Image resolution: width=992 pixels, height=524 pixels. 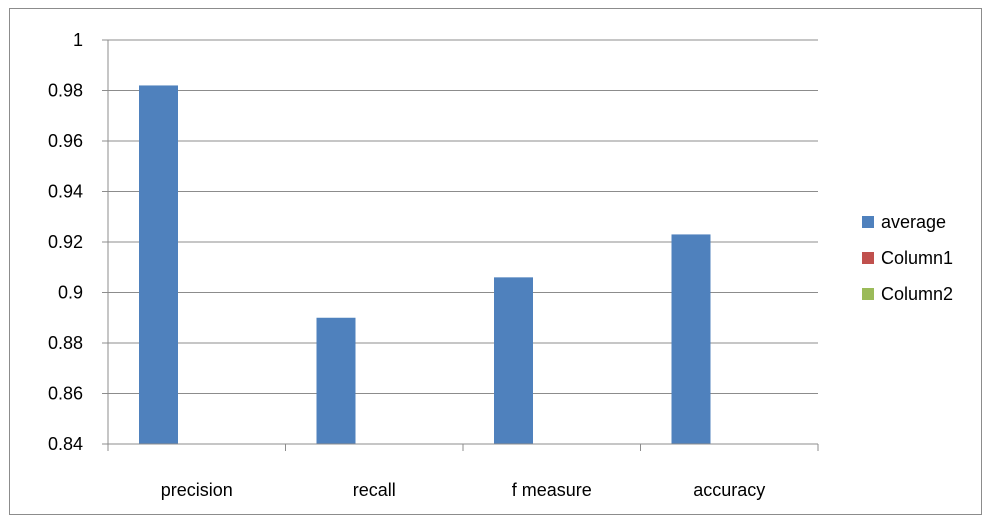 I want to click on y-tick-label: 1, so click(x=78, y=40).